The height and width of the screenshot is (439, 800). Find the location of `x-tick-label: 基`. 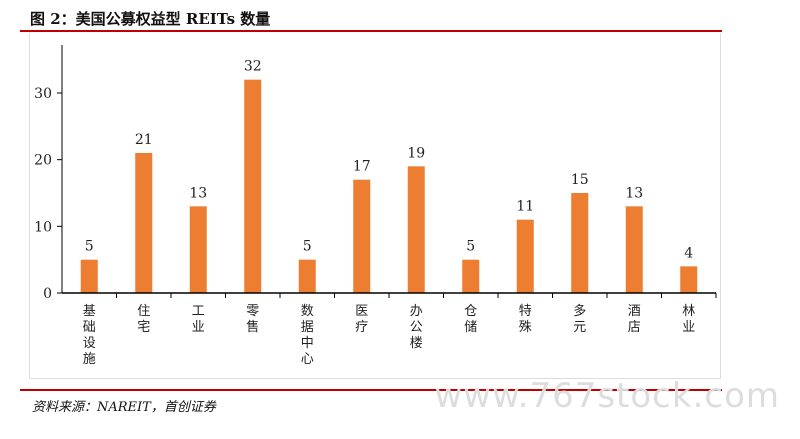

x-tick-label: 基 is located at coordinates (89, 311).